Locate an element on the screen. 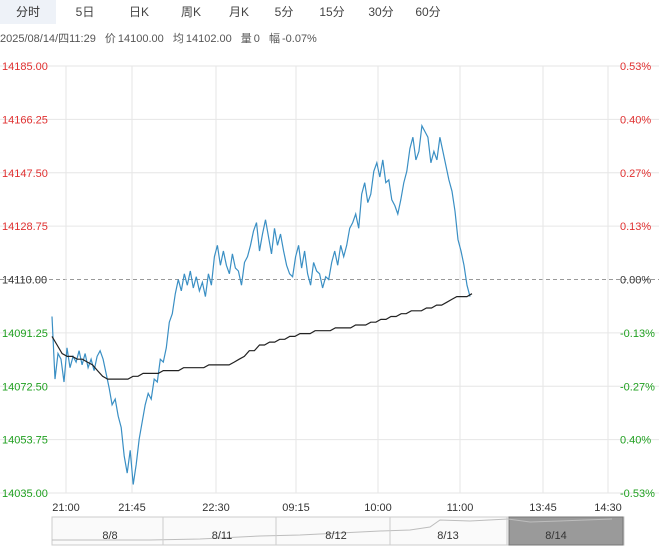 This screenshot has width=659, height=546. tab-5: 5分 is located at coordinates (284, 12).